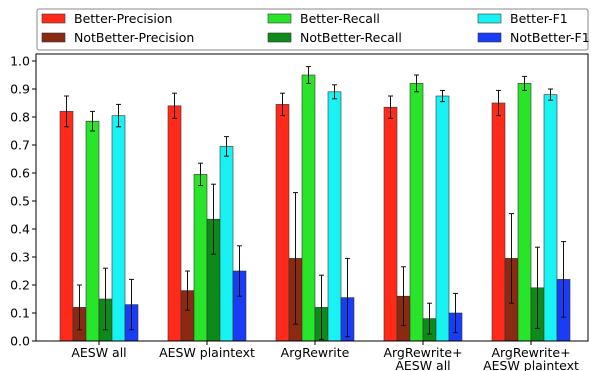 This screenshot has width=591, height=371. Describe the element at coordinates (539, 18) in the screenshot. I see `legend-label: Better-F1` at that location.